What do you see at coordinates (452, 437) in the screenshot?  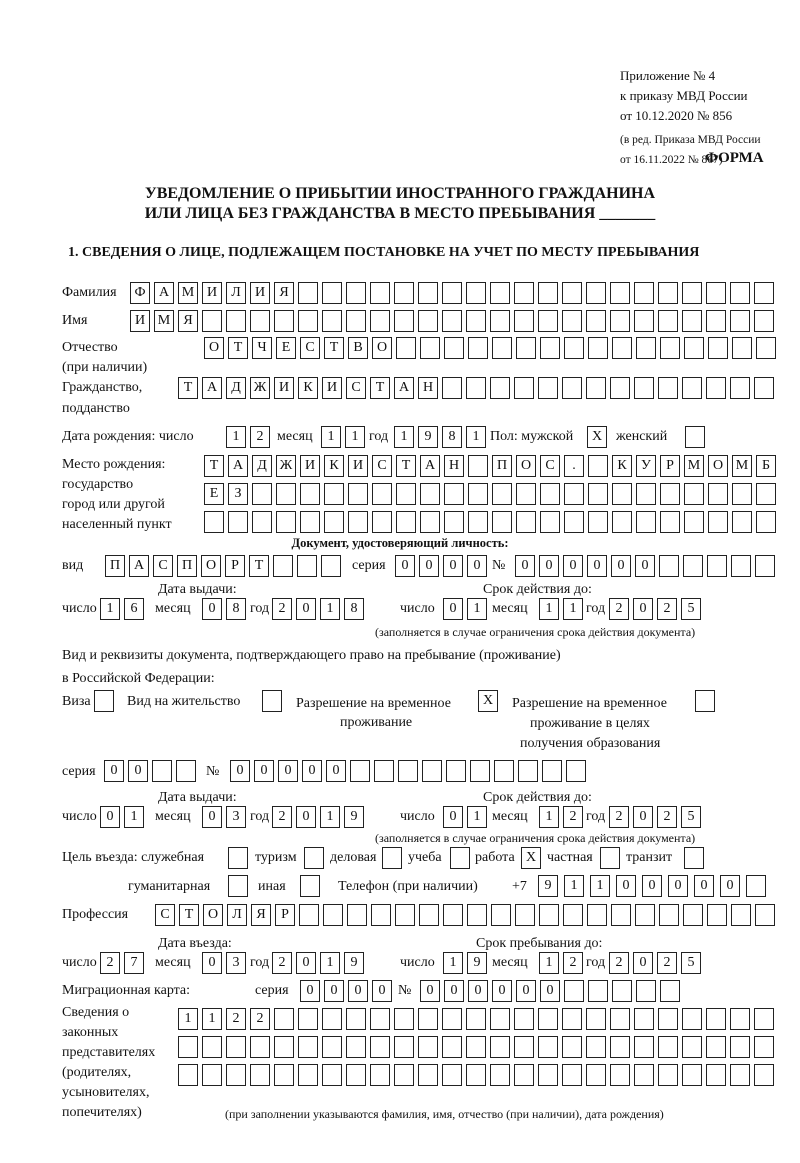 I see `char-cell: 8` at bounding box center [452, 437].